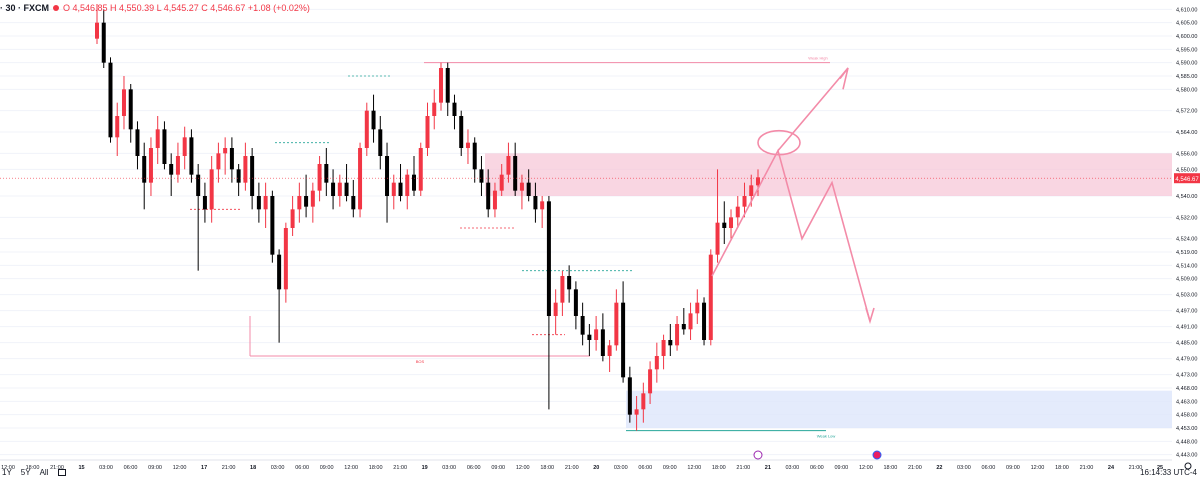 This screenshot has height=479, width=1200. What do you see at coordinates (25, 472) in the screenshot?
I see `range-5y: 5Y` at bounding box center [25, 472].